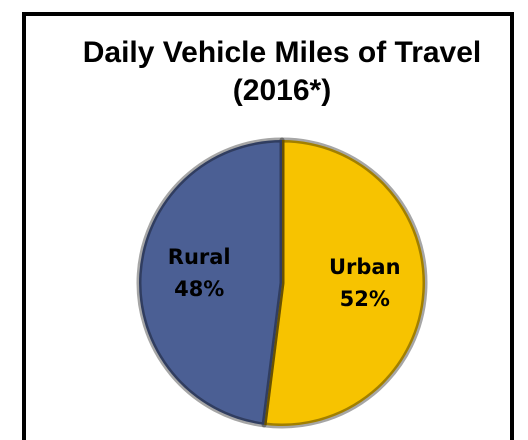 This screenshot has height=440, width=528. Describe the element at coordinates (199, 289) in the screenshot. I see `slice-value-label: 48%` at that location.